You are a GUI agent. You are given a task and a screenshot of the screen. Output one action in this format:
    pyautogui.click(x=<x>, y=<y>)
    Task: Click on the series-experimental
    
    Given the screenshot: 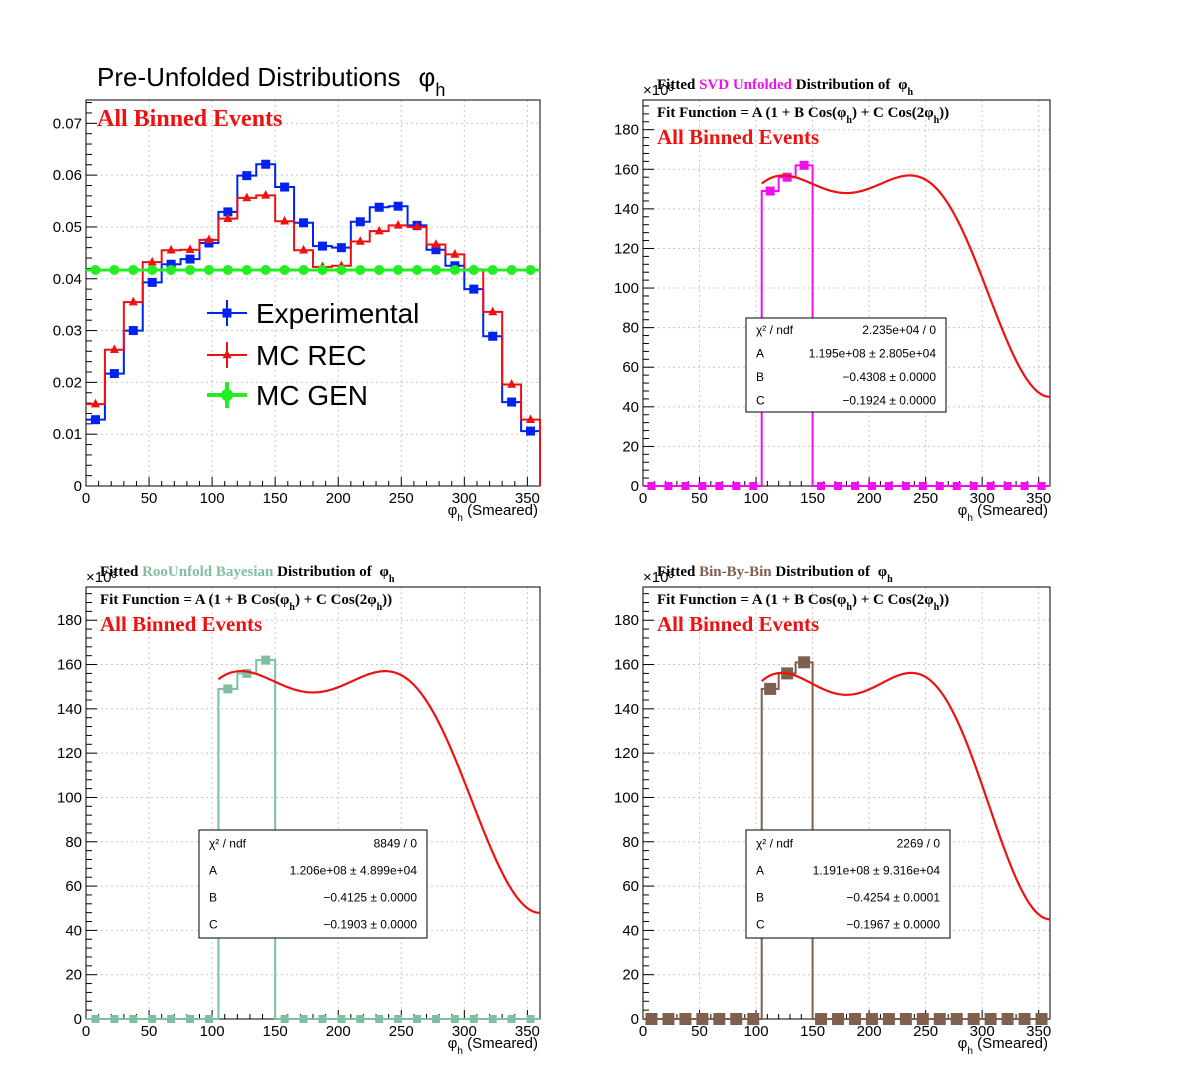 What is the action you would take?
    pyautogui.click(x=313, y=322)
    